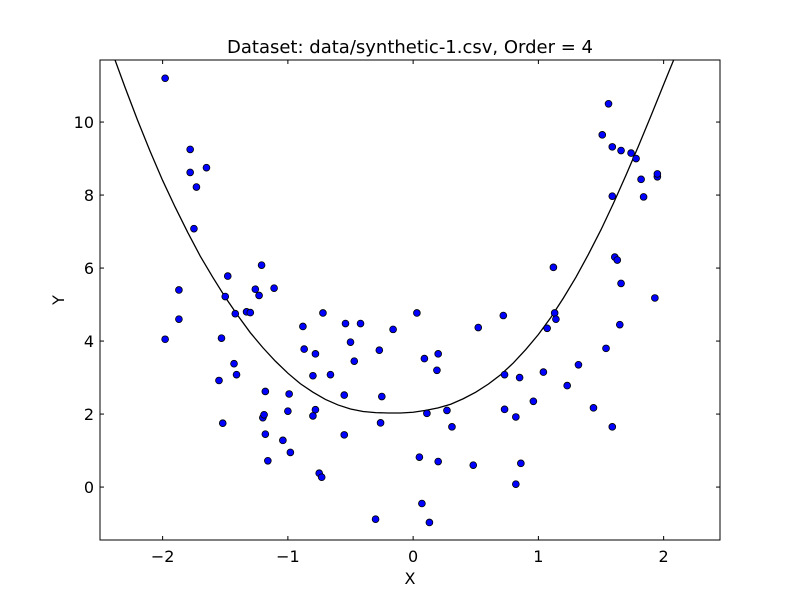 The width and height of the screenshot is (800, 600). I want to click on y-tick-label: 6, so click(89, 268).